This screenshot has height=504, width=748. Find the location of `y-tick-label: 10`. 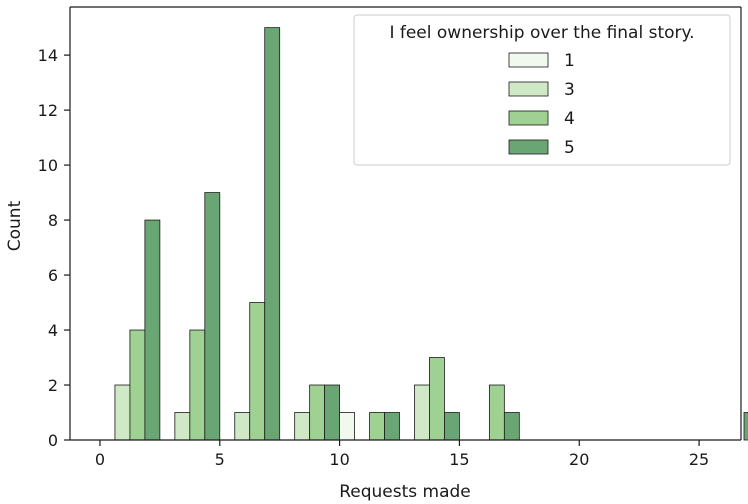

y-tick-label: 10 is located at coordinates (48, 165).